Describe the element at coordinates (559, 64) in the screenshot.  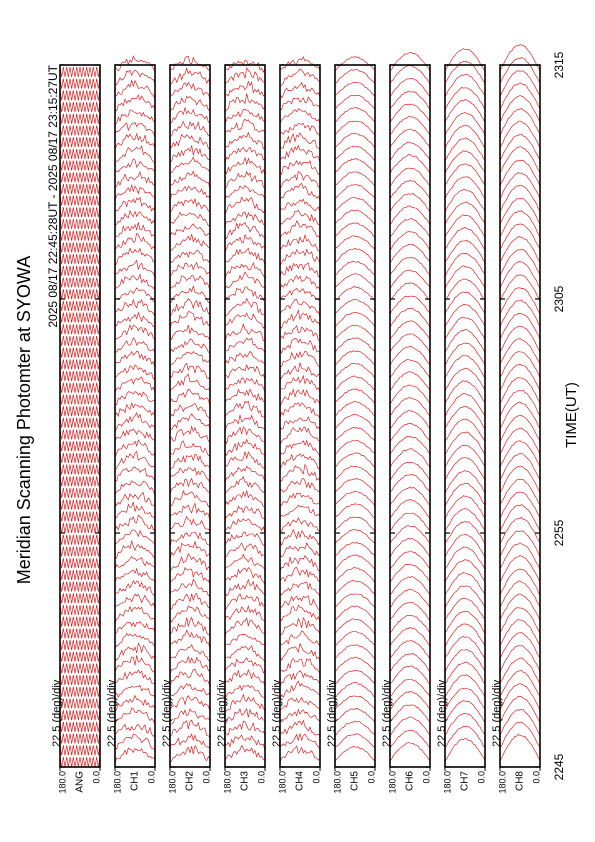
I see `x-tick-label: 2315` at that location.